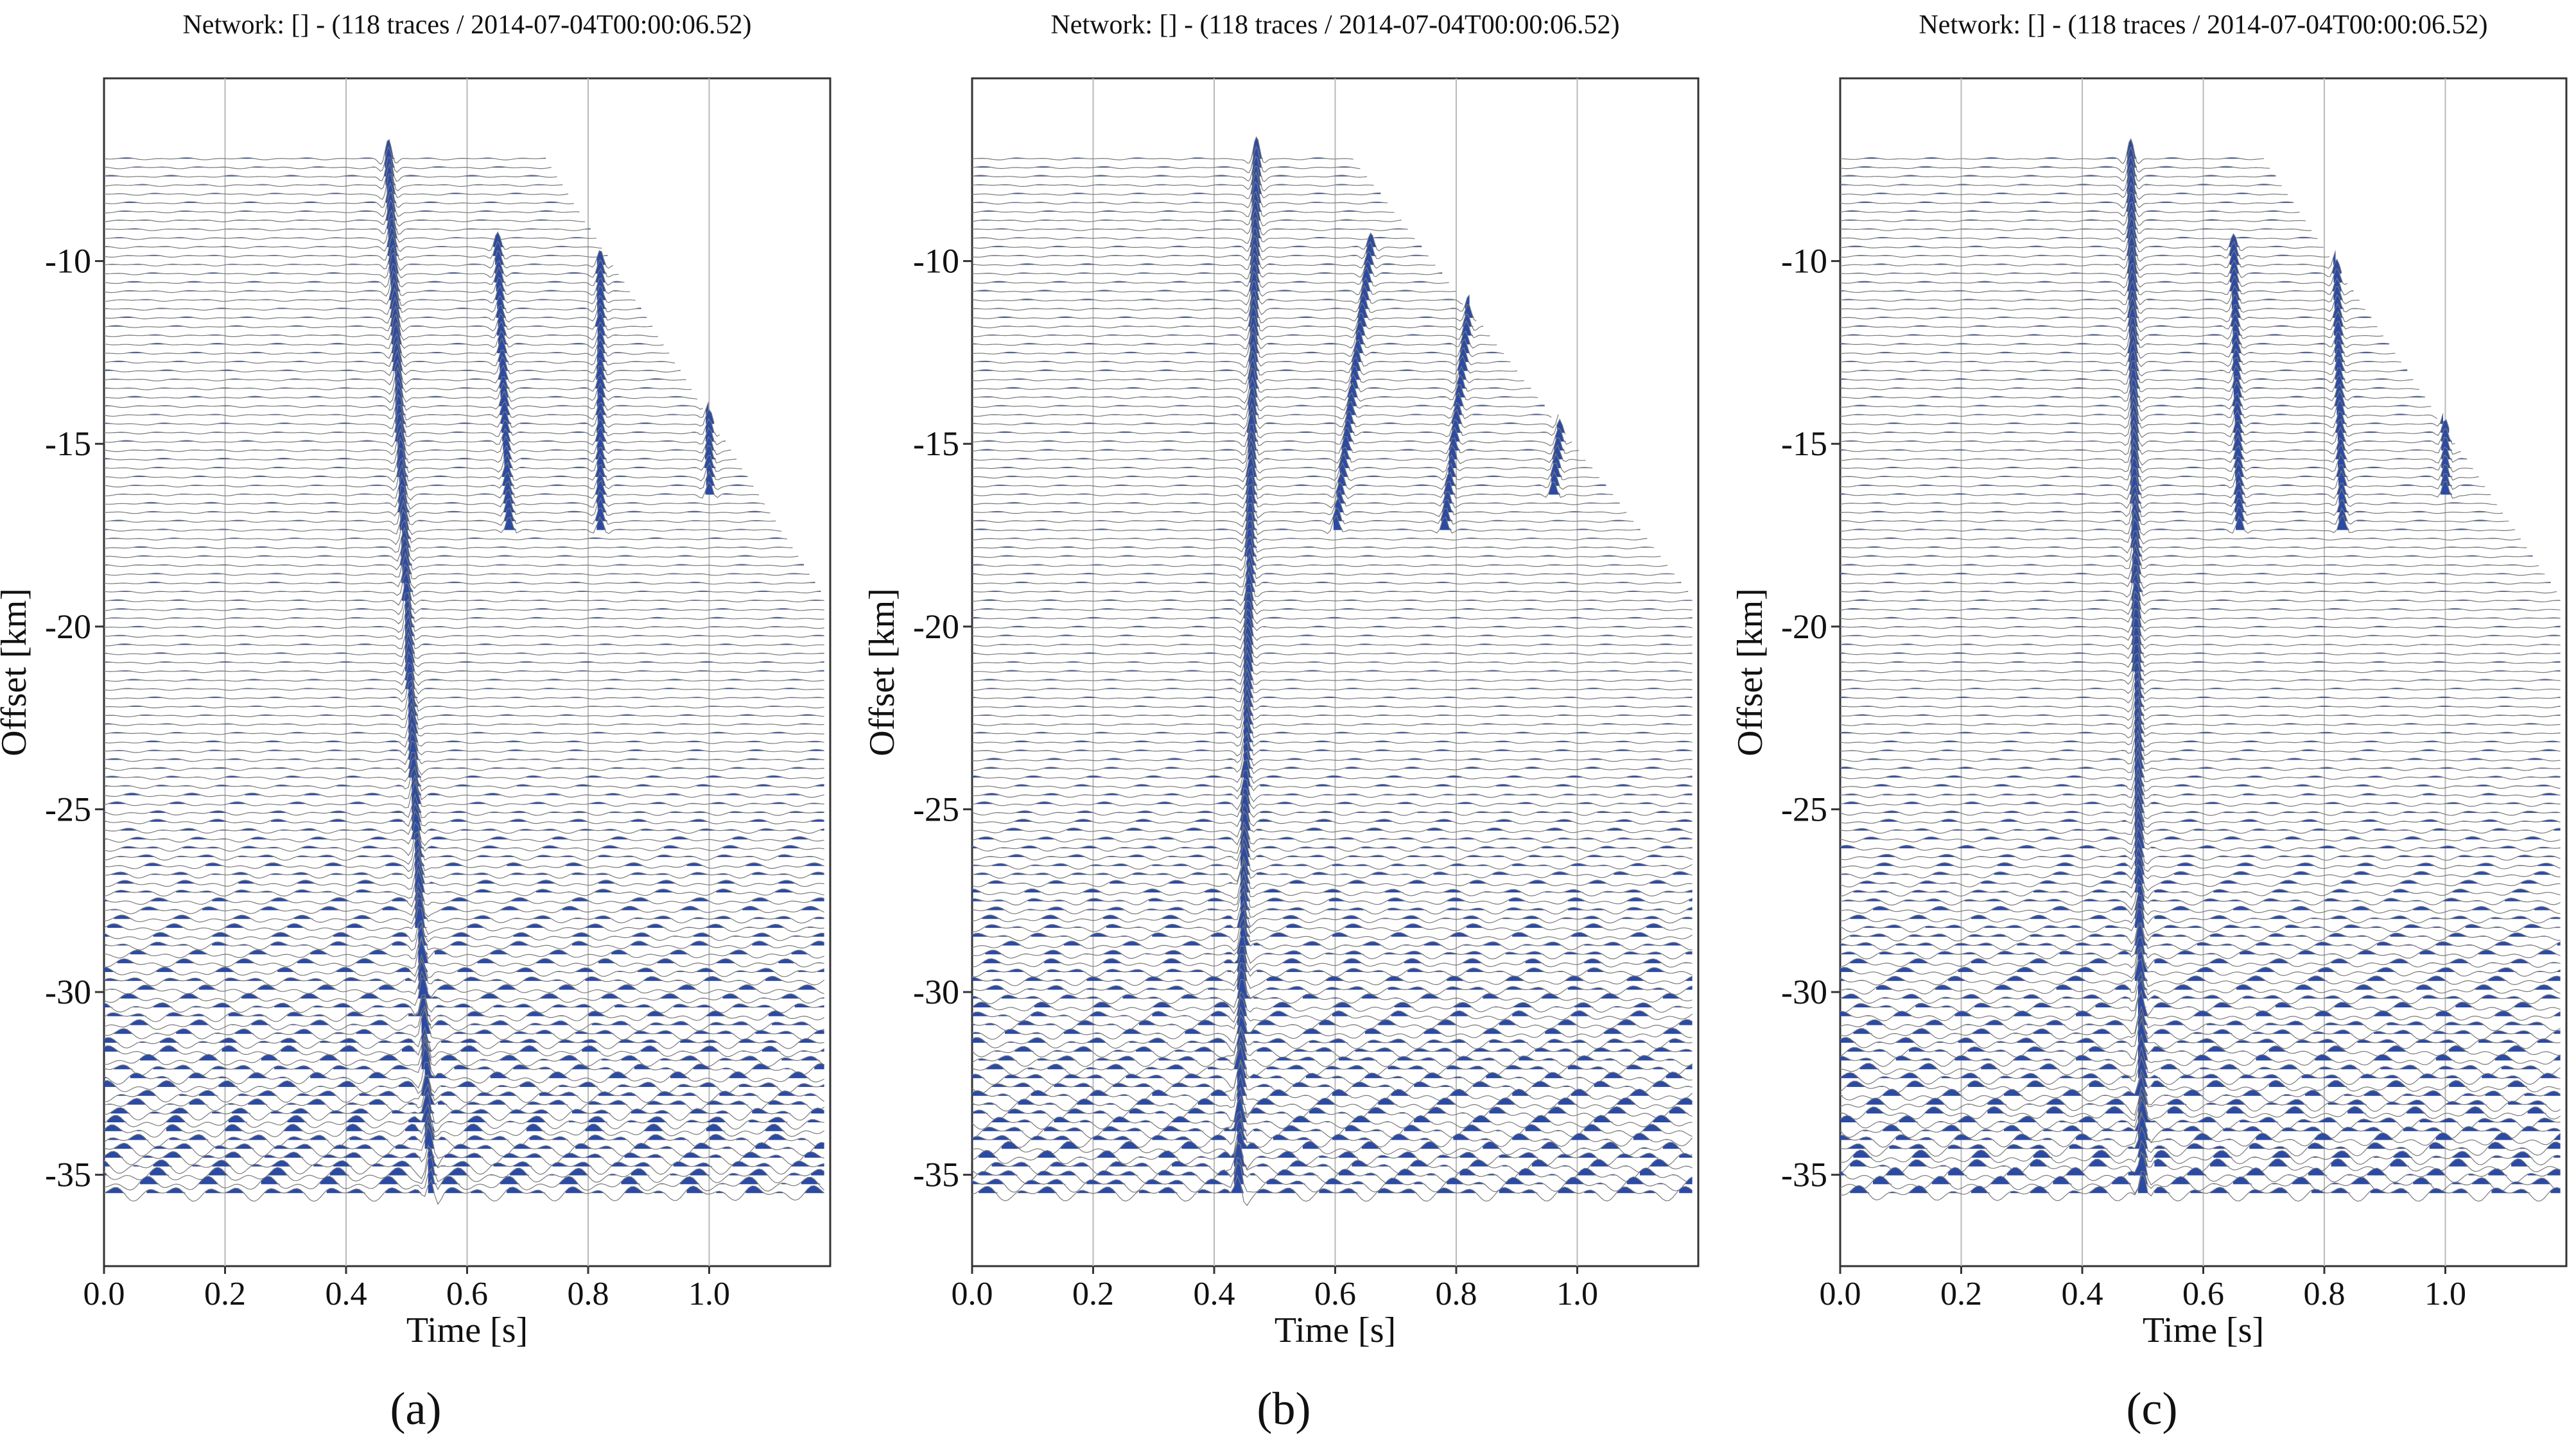 Image resolution: width=2576 pixels, height=1444 pixels. Describe the element at coordinates (2152, 1408) in the screenshot. I see `panel-label: (c)` at that location.